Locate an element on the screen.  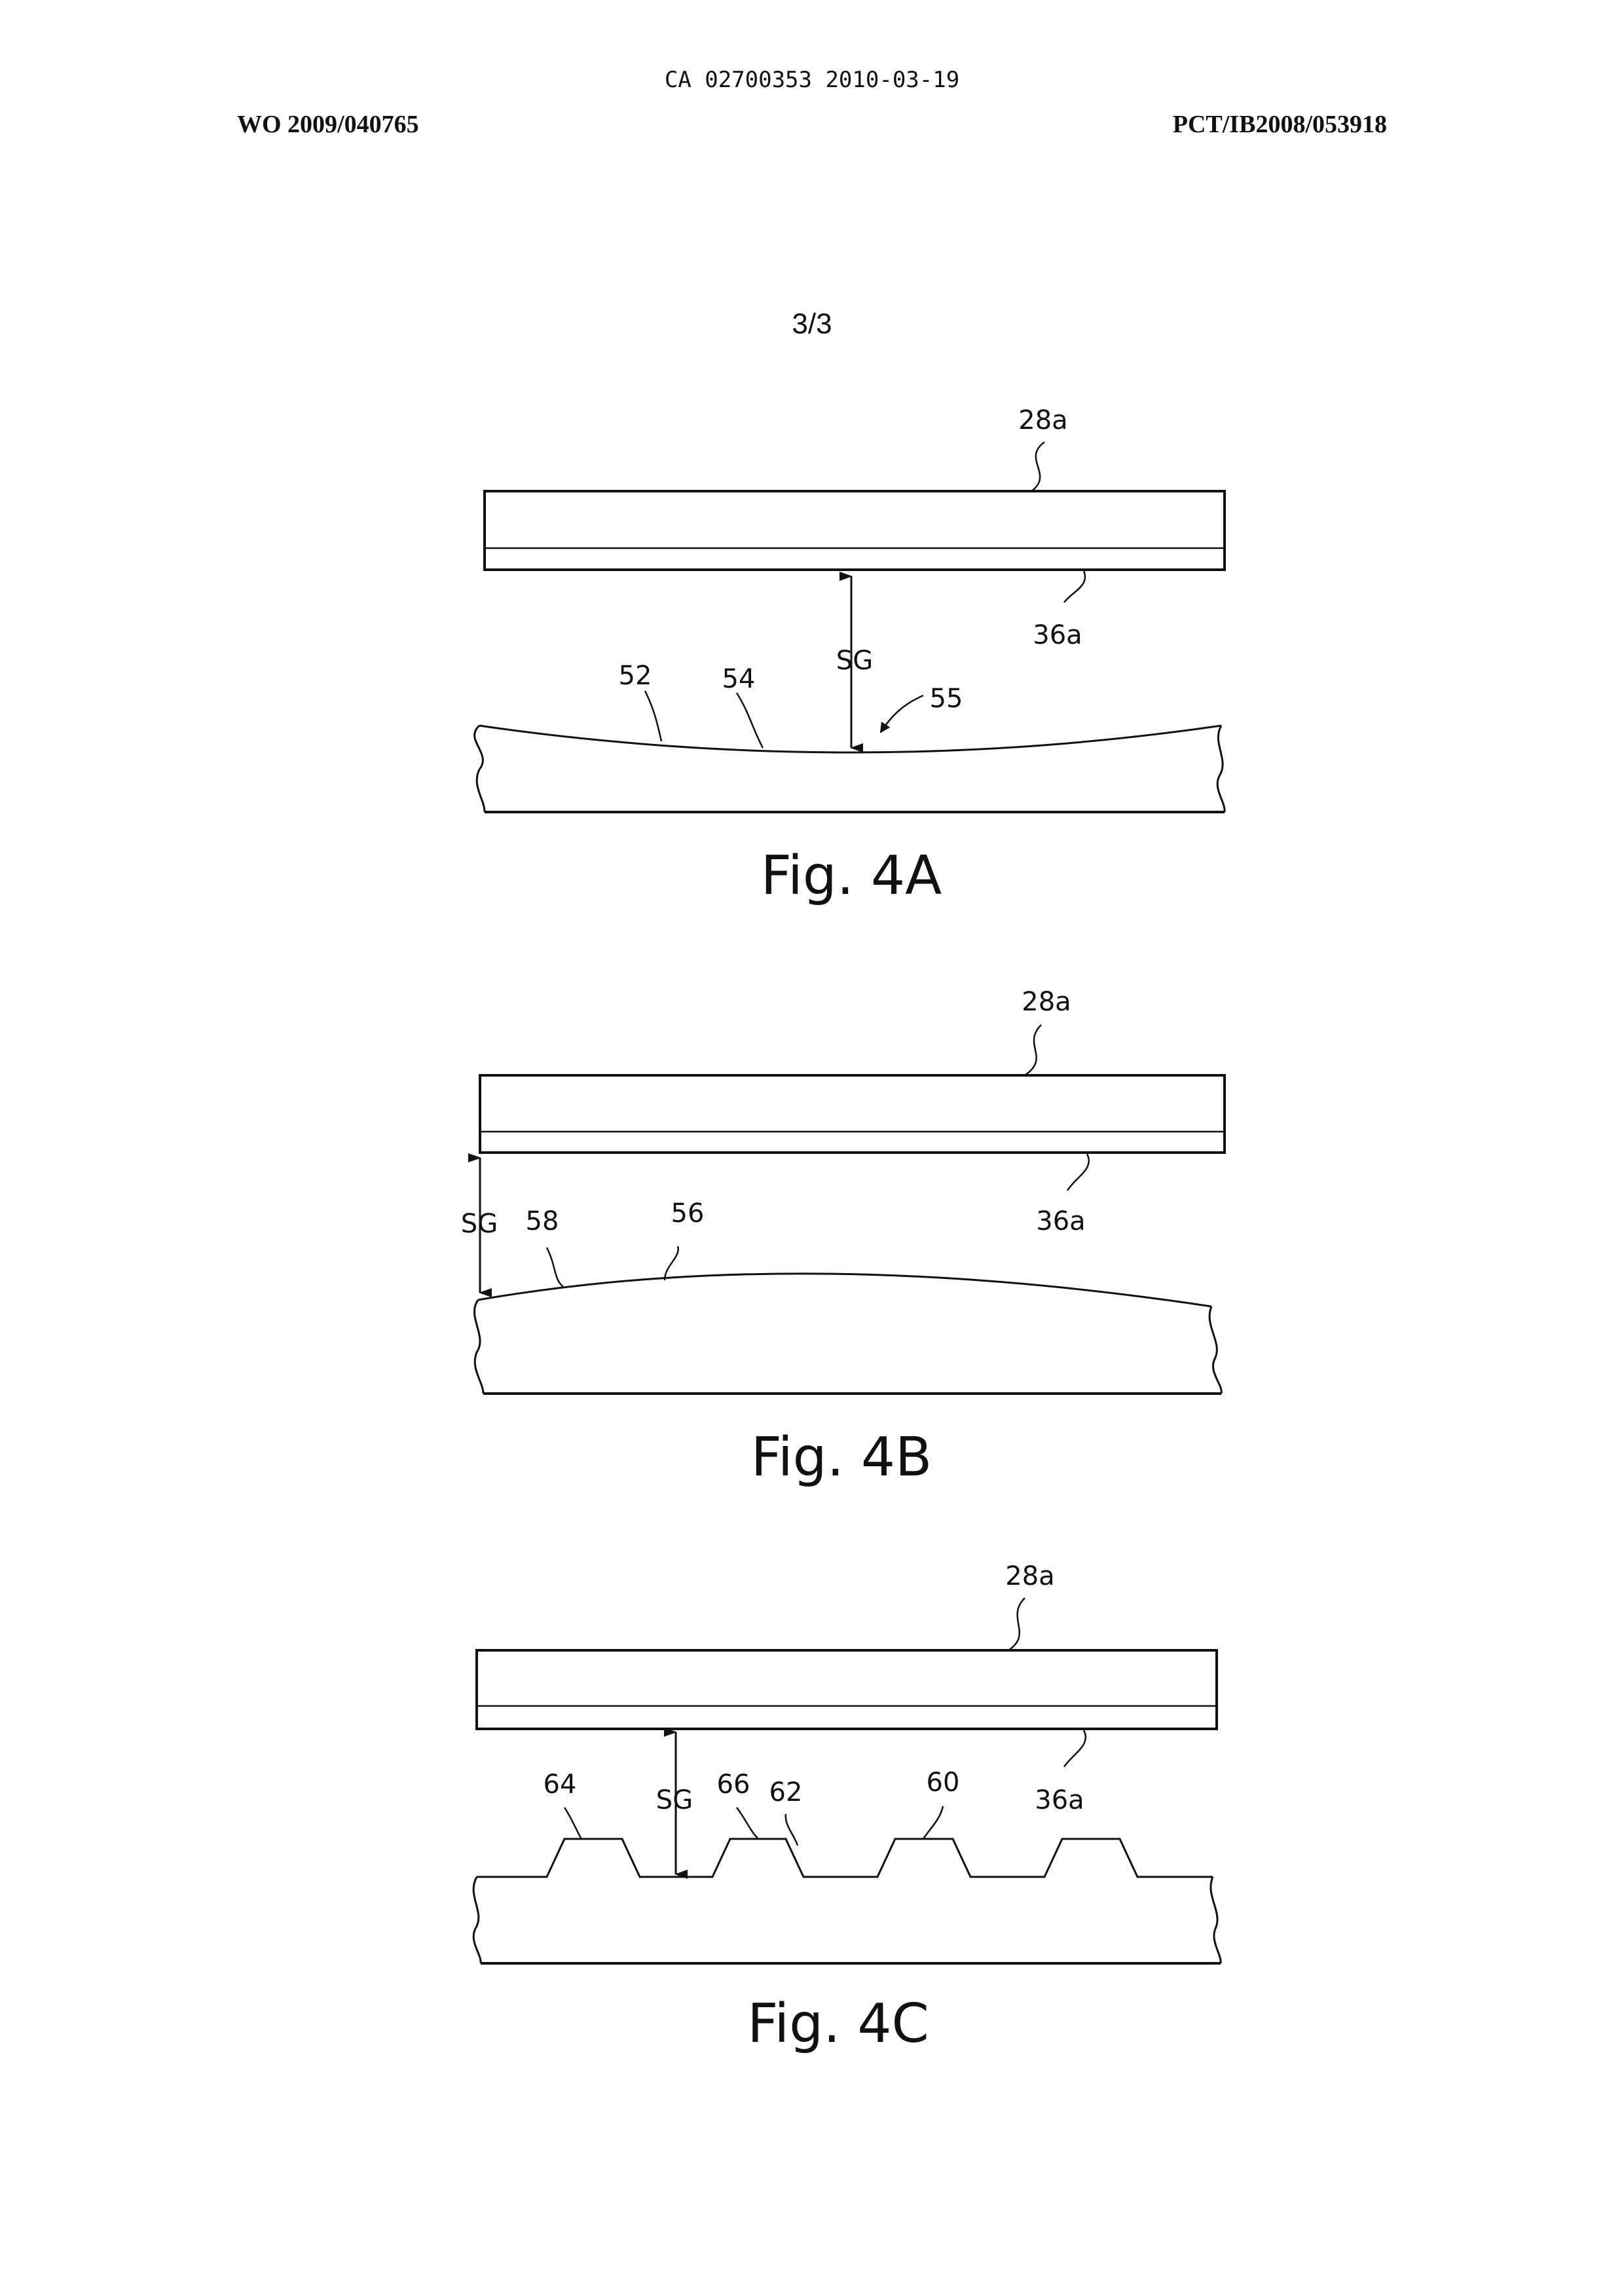
ridged-surface is located at coordinates (845, 1858).